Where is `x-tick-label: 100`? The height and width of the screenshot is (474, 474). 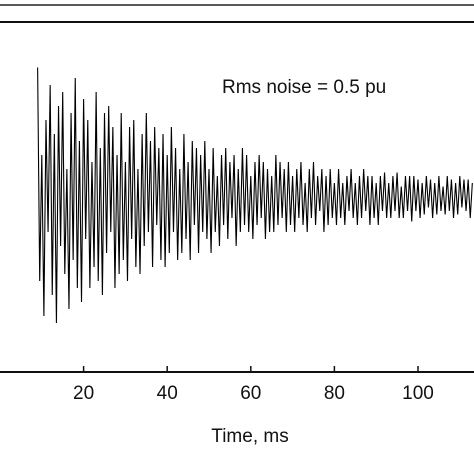 x-tick-label: 100 is located at coordinates (418, 393).